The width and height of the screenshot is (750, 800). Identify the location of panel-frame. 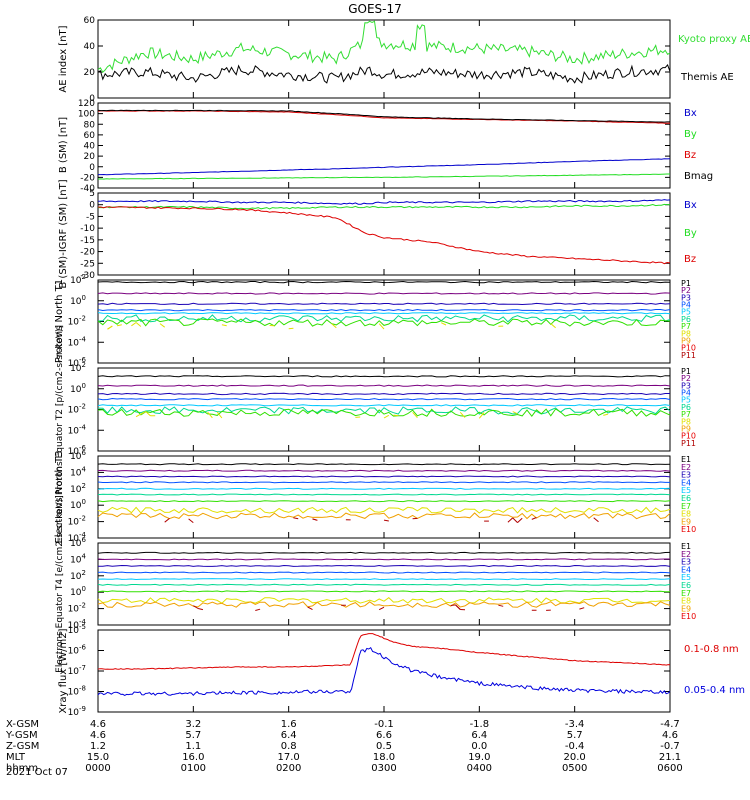
(384, 59).